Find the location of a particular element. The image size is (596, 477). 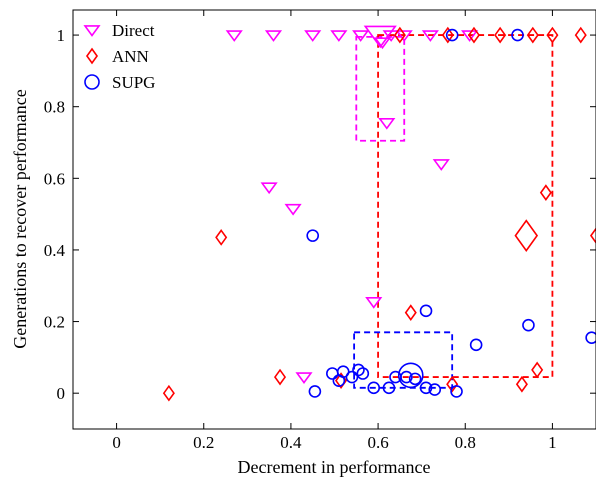

direct-summary-box is located at coordinates (380, 88).